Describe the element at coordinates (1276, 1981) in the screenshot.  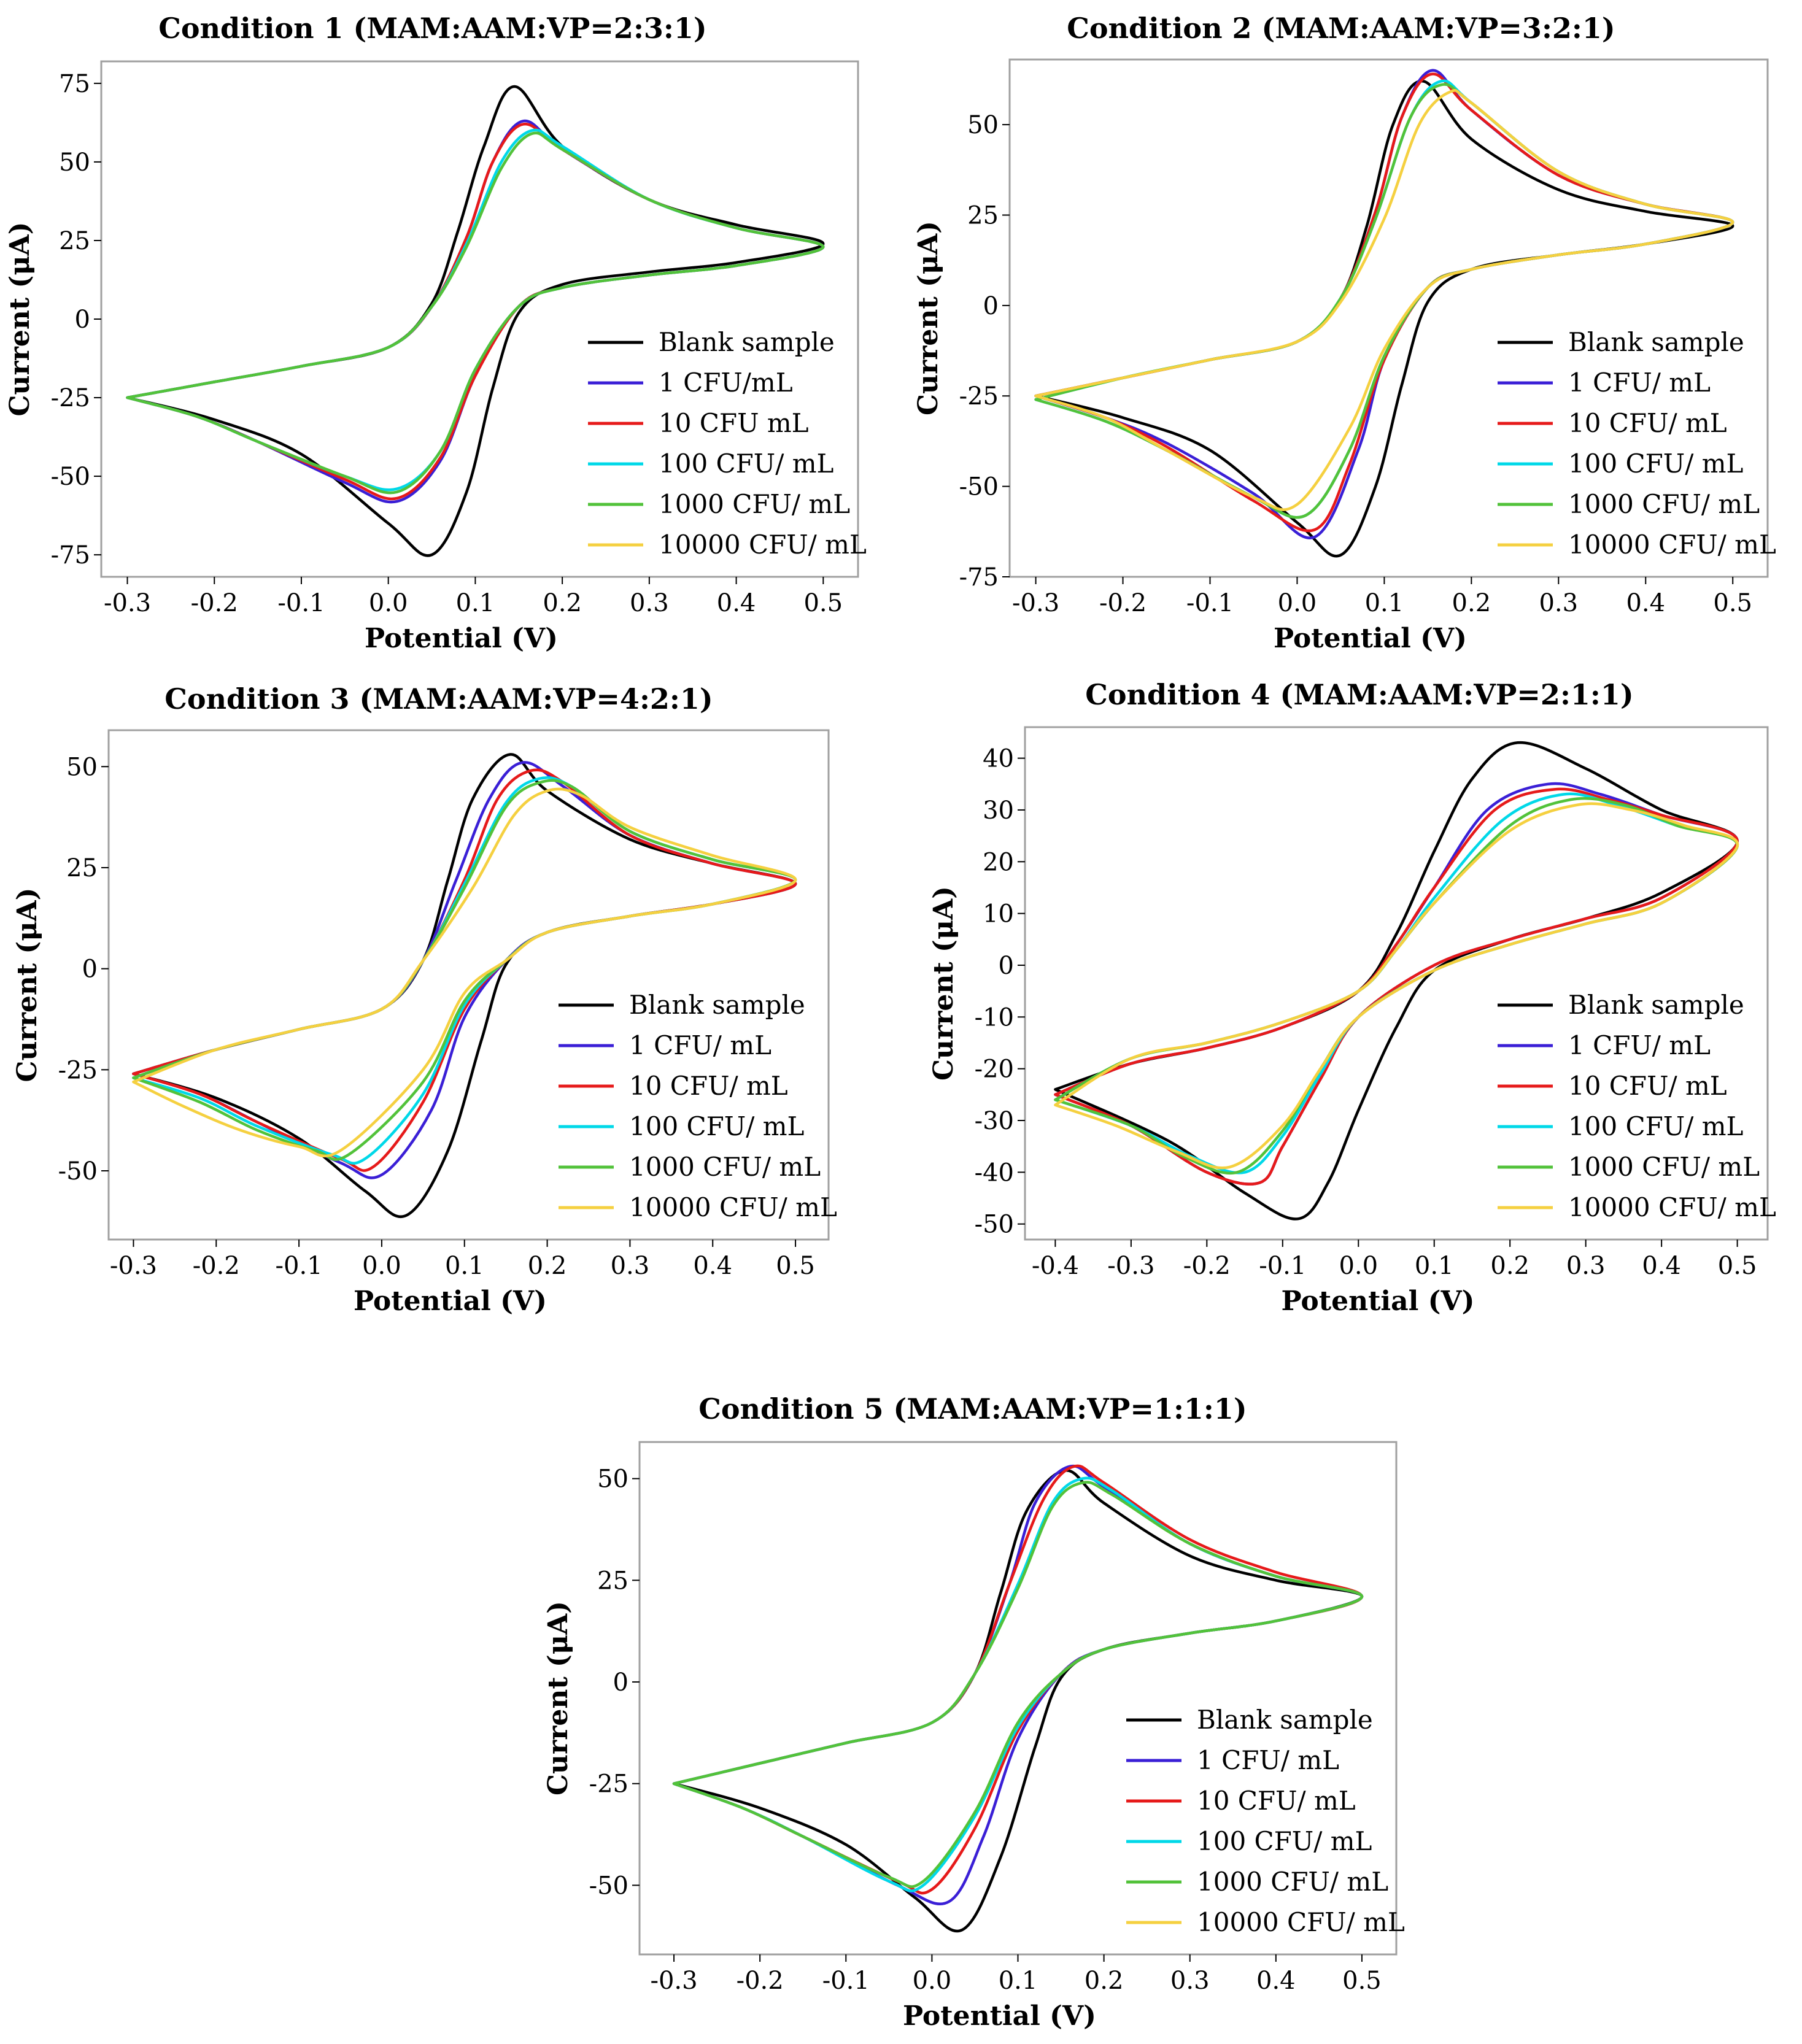
I see `x-tick-label-5-7: 0.4` at that location.